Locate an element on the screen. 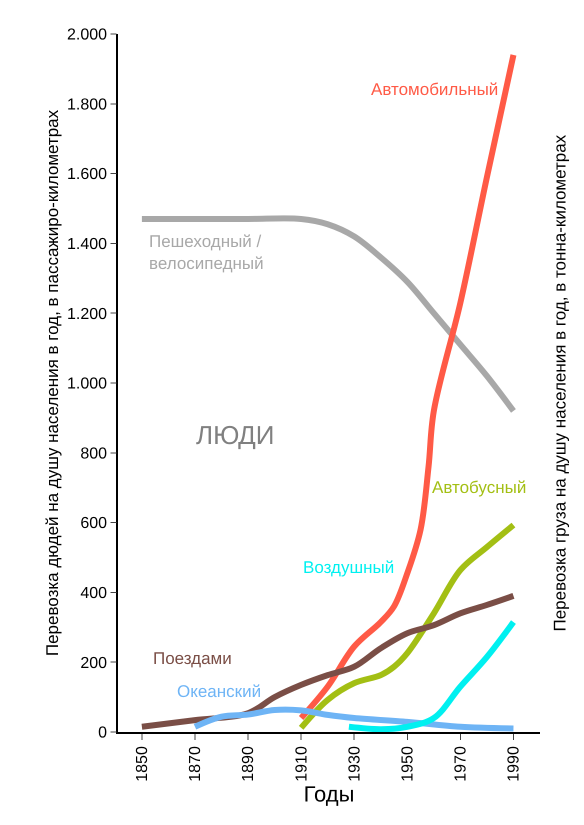 Image resolution: width=584 pixels, height=825 pixels. x-tick-label: 1850 is located at coordinates (143, 764).